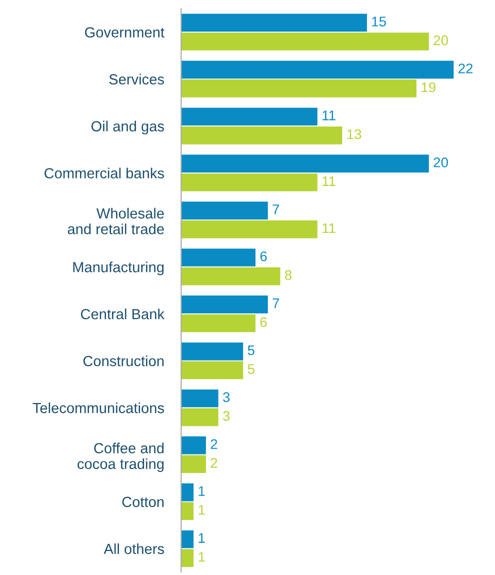  What do you see at coordinates (121, 457) in the screenshot?
I see `y-tick-label: Coffee and cocoa trading` at bounding box center [121, 457].